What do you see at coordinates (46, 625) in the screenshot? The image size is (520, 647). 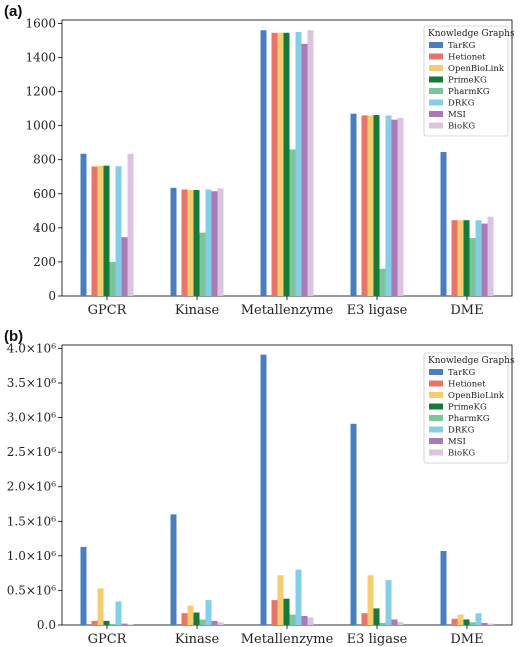 I see `y-tick-label: 0.0` at bounding box center [46, 625].